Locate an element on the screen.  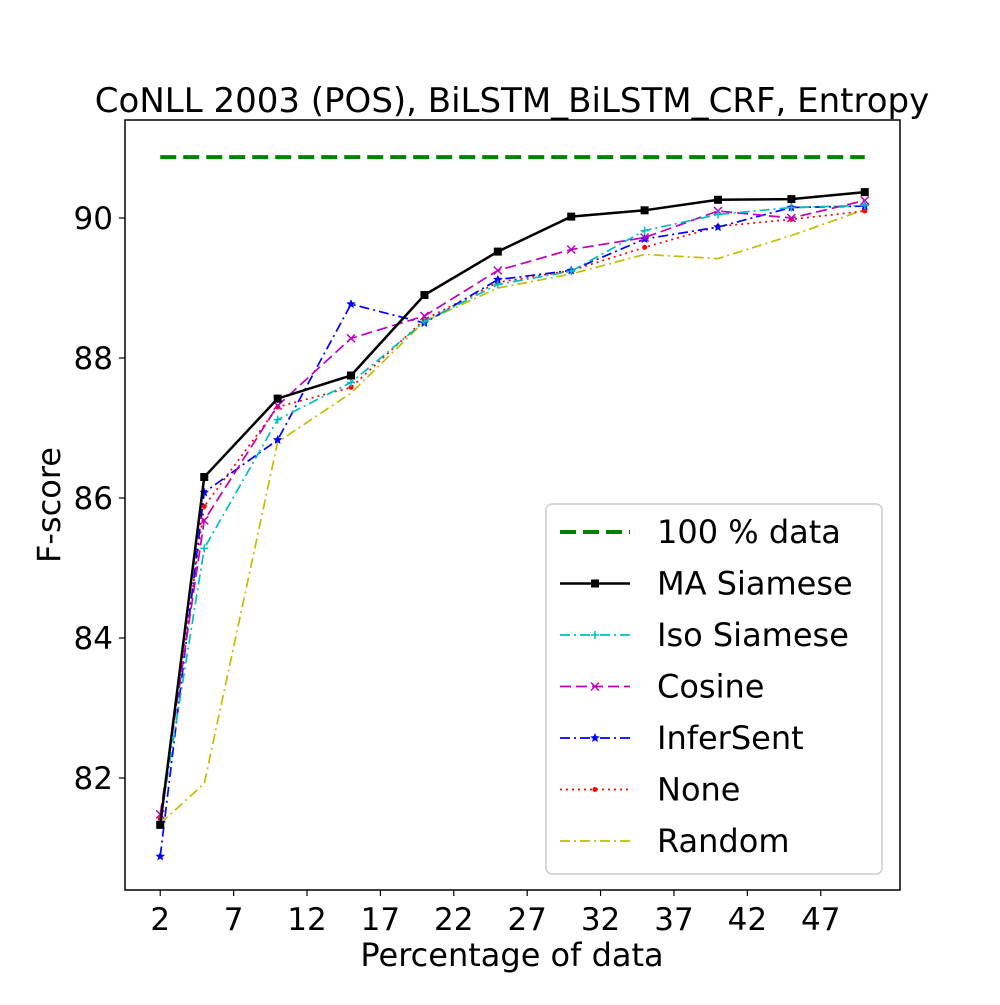
x-axis-label: Percentage of data is located at coordinates (511, 955).